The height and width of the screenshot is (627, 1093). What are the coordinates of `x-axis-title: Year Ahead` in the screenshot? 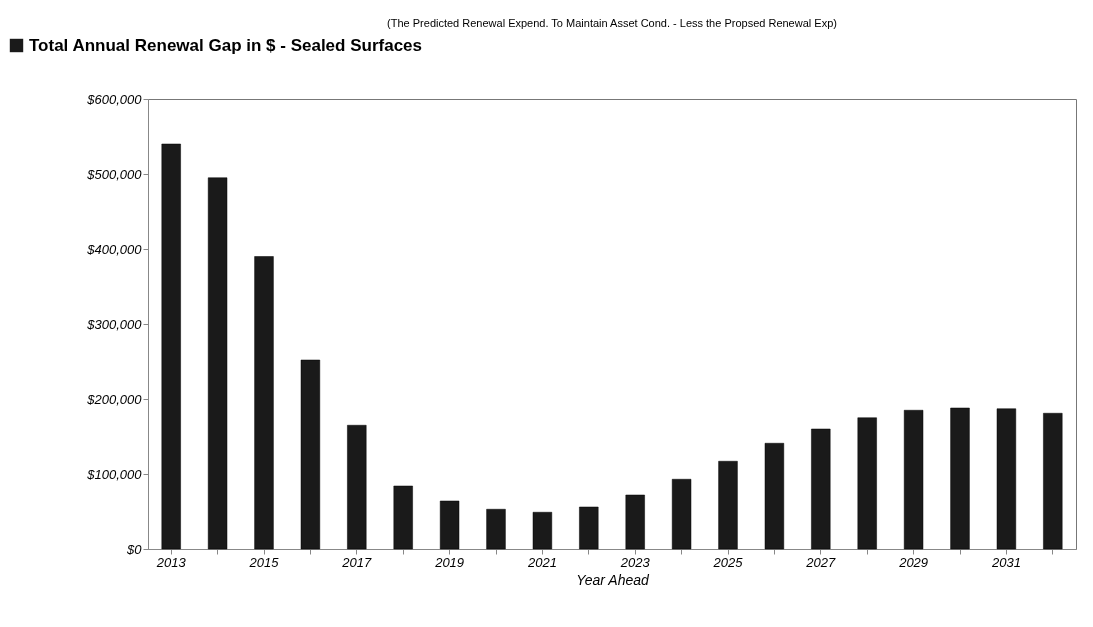 It's located at (613, 579).